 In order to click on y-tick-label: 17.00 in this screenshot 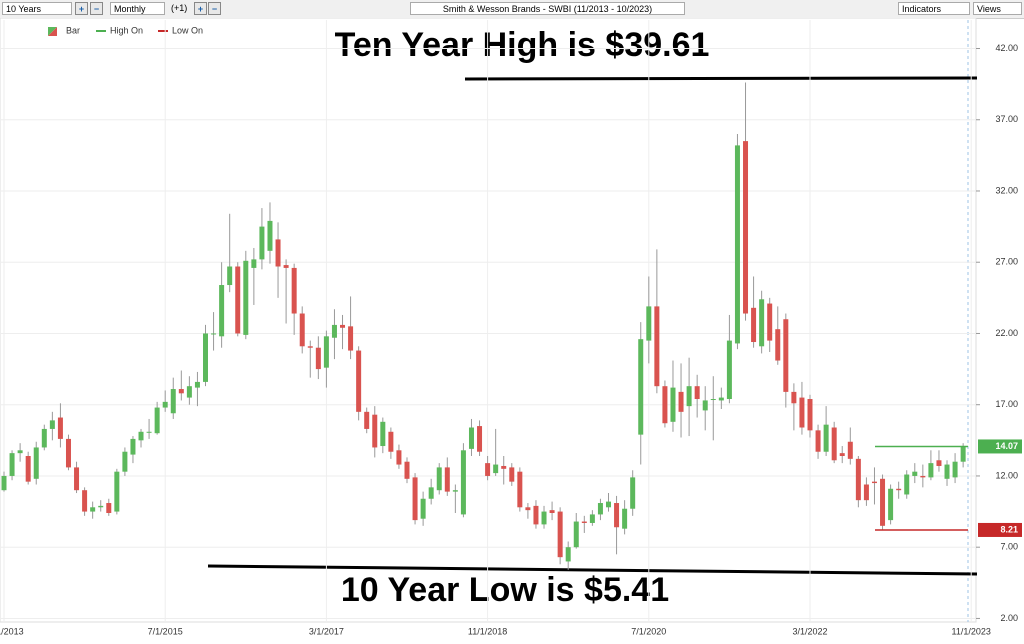, I will do `click(1006, 404)`.